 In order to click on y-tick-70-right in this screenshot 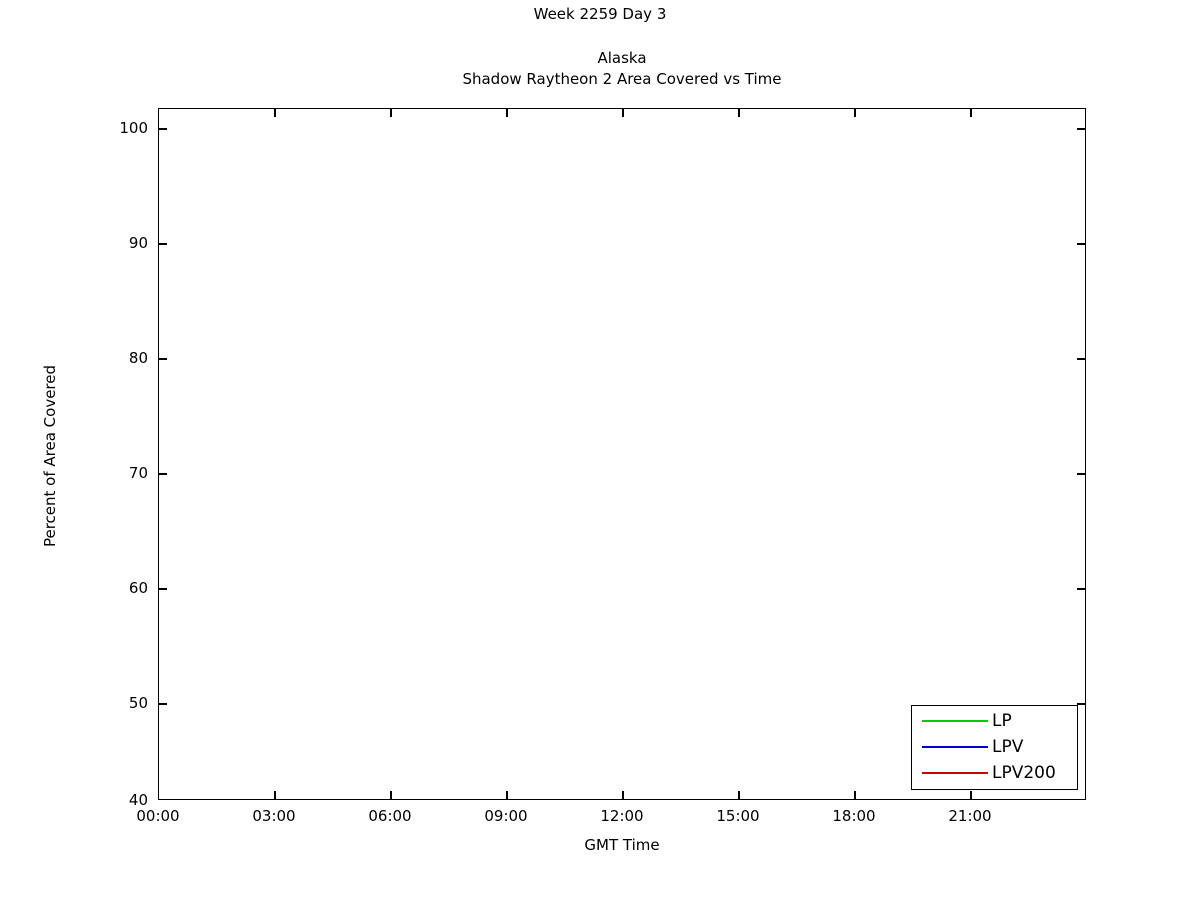, I will do `click(1081, 474)`.